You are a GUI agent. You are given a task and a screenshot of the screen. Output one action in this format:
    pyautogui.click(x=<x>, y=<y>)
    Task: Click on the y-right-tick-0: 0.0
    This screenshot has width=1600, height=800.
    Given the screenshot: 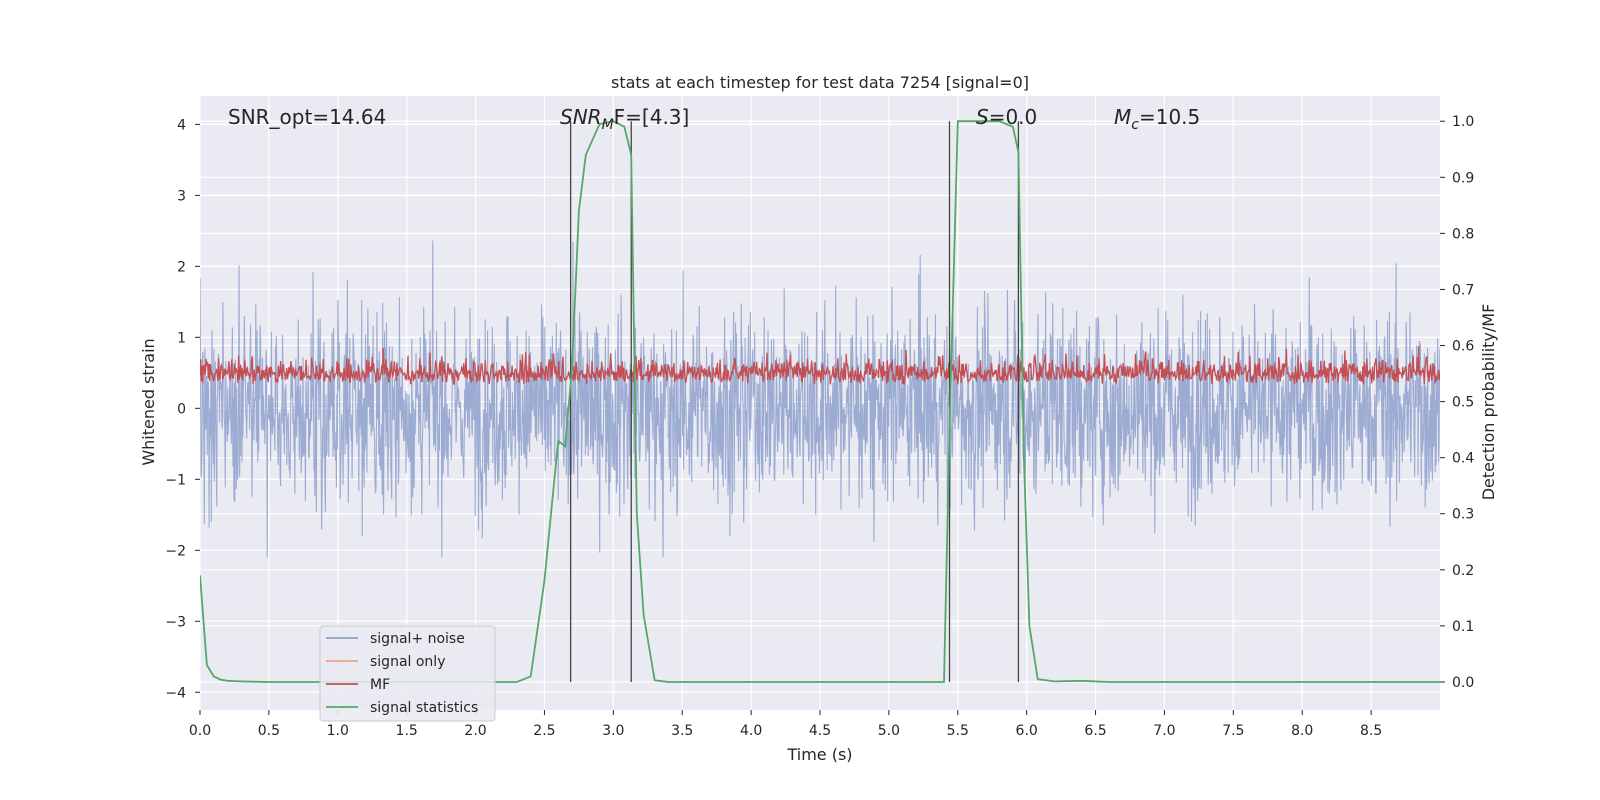 What is the action you would take?
    pyautogui.click(x=1463, y=683)
    